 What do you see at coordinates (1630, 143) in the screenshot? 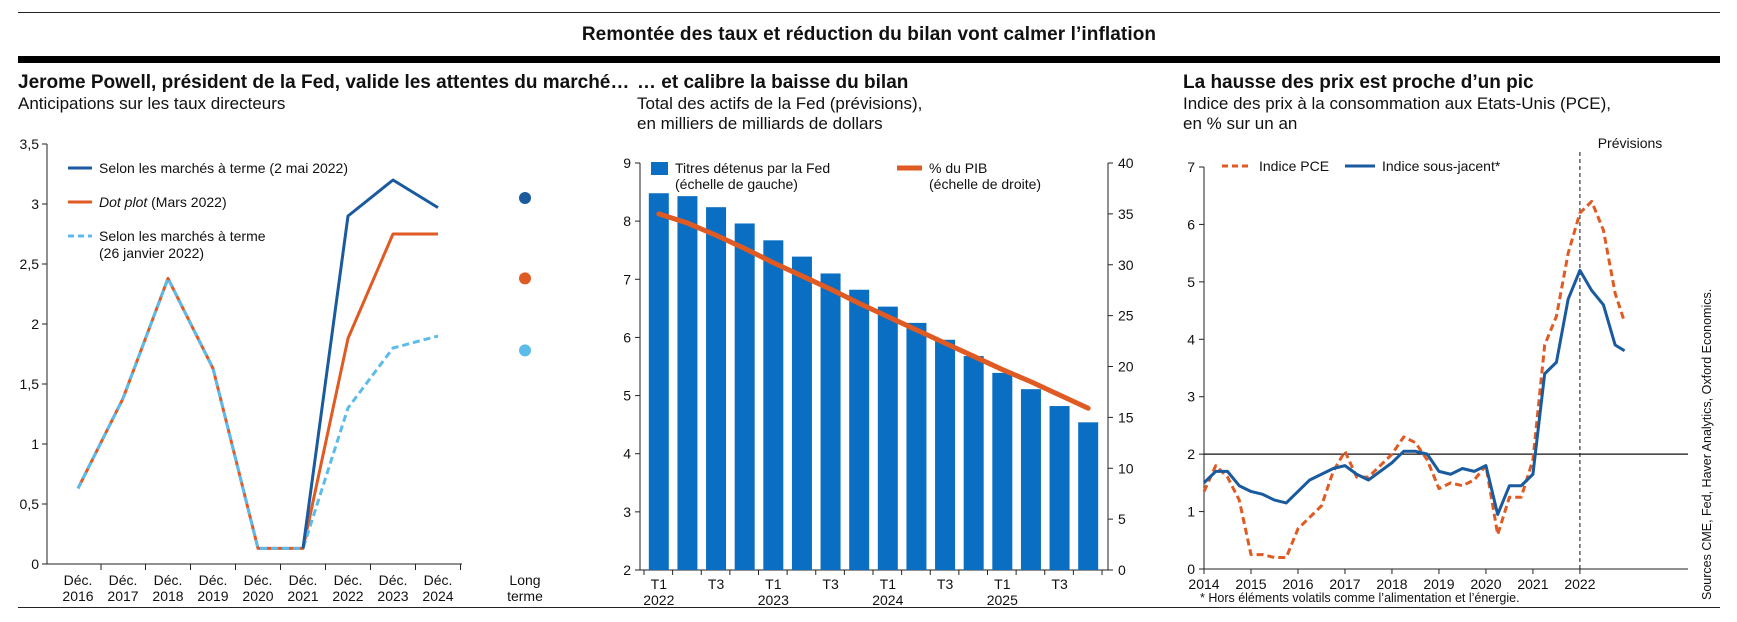
I see `forecast-label: Prévisions` at bounding box center [1630, 143].